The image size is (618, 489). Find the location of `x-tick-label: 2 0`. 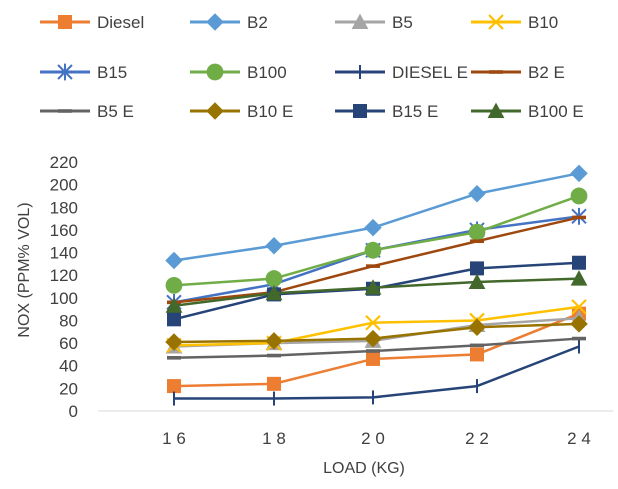

x-tick-label: 2 0 is located at coordinates (373, 438).